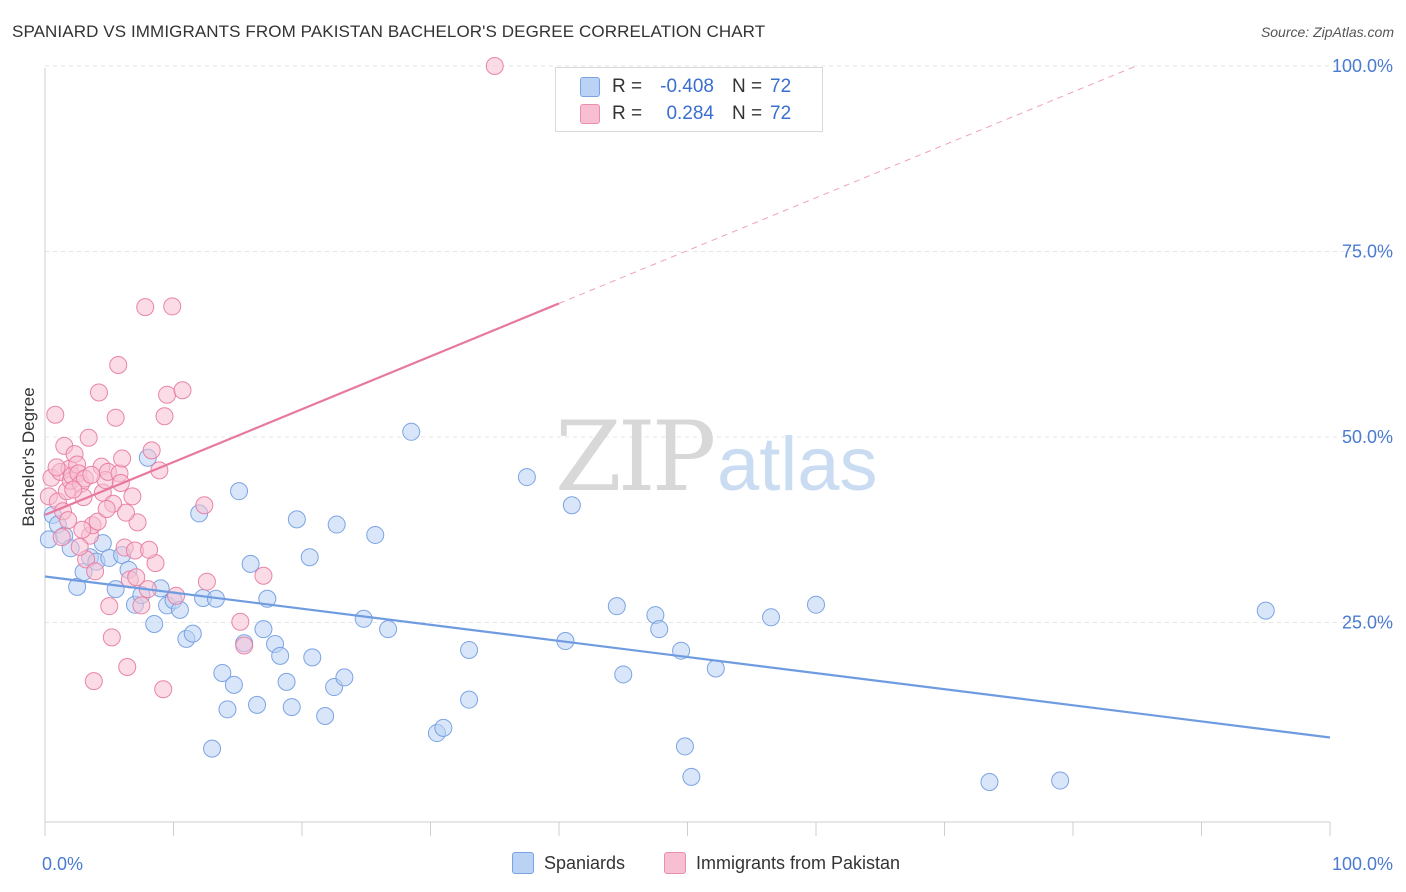 Image resolution: width=1406 pixels, height=892 pixels. Describe the element at coordinates (1367, 252) in the screenshot. I see `y-tick-label: 75.0%` at that location.